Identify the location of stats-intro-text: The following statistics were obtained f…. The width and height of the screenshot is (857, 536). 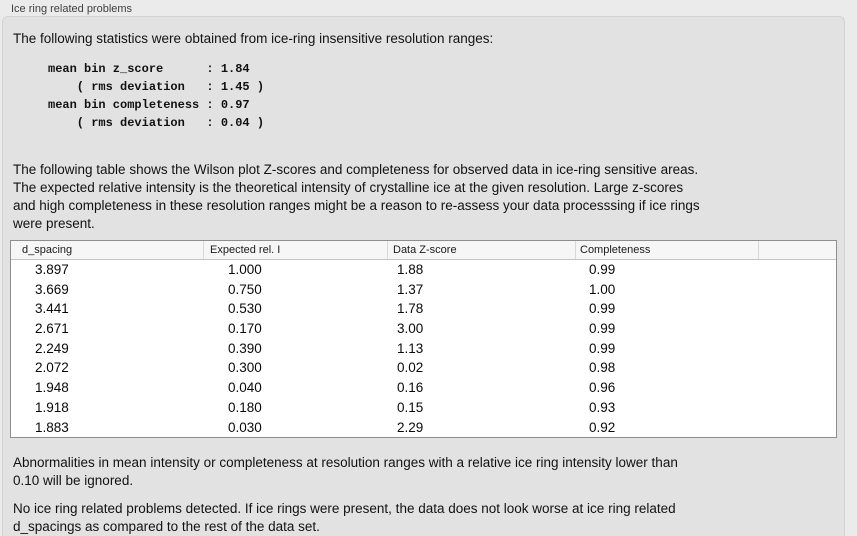
(253, 38).